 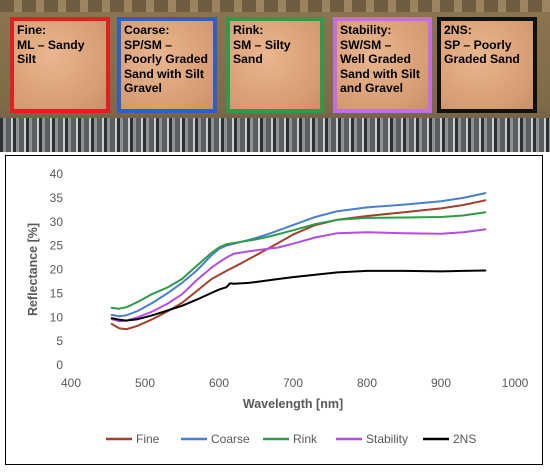 I want to click on y-tick-label: 15, so click(x=57, y=293).